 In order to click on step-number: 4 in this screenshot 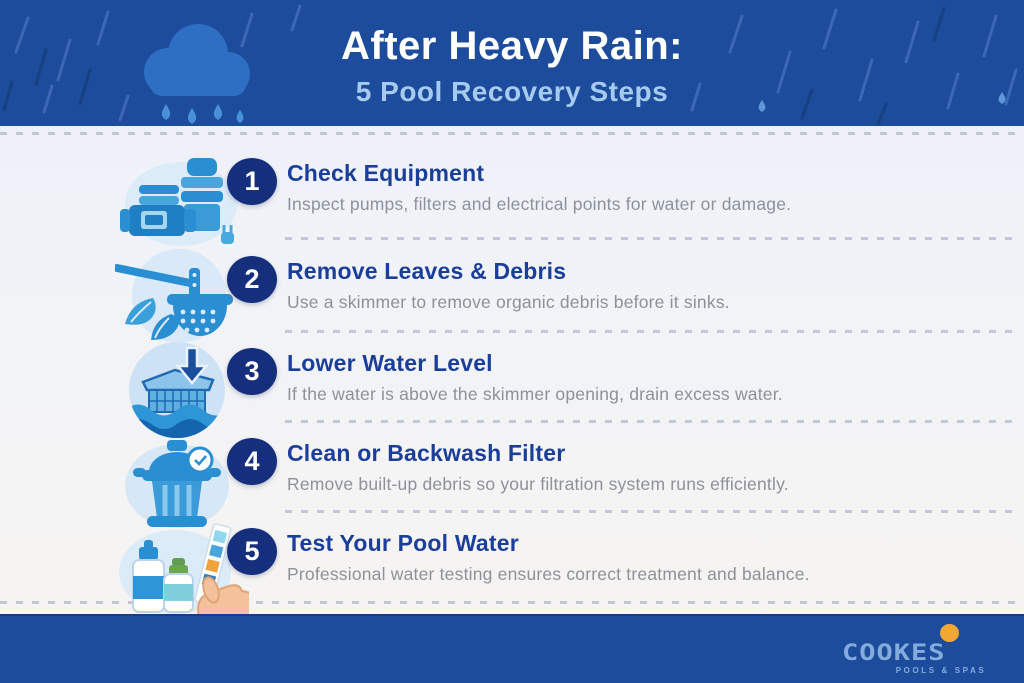, I will do `click(252, 461)`.